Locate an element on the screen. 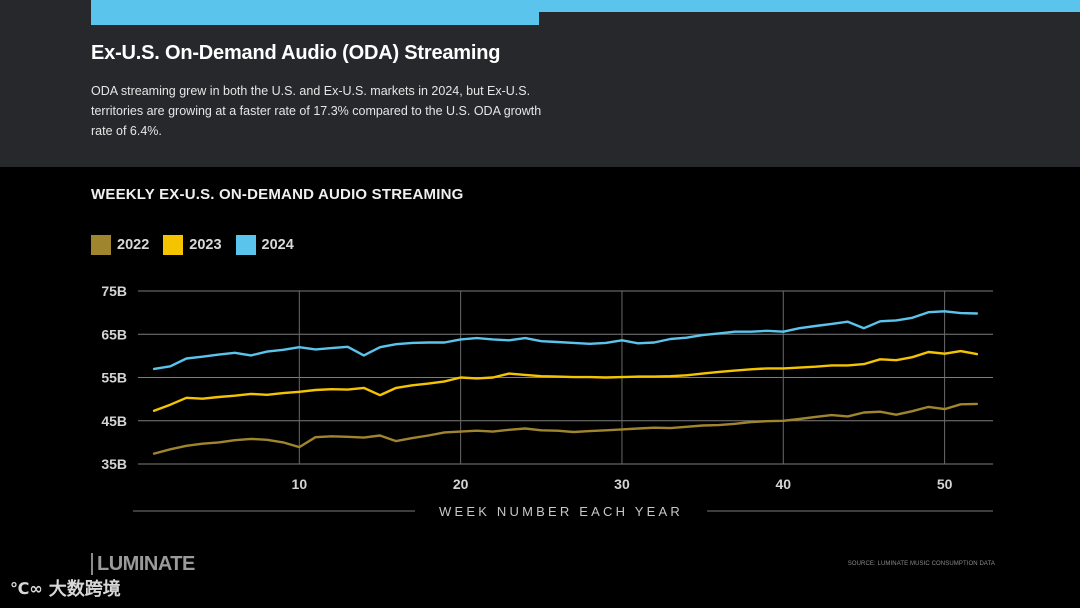 The image size is (1080, 608). chart-legend: 2022 2023 2024 is located at coordinates (199, 245).